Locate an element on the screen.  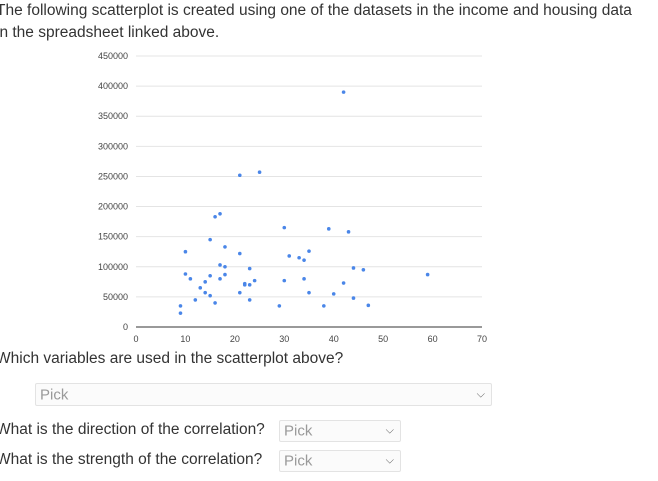
x-tick-label: 20 is located at coordinates (235, 339).